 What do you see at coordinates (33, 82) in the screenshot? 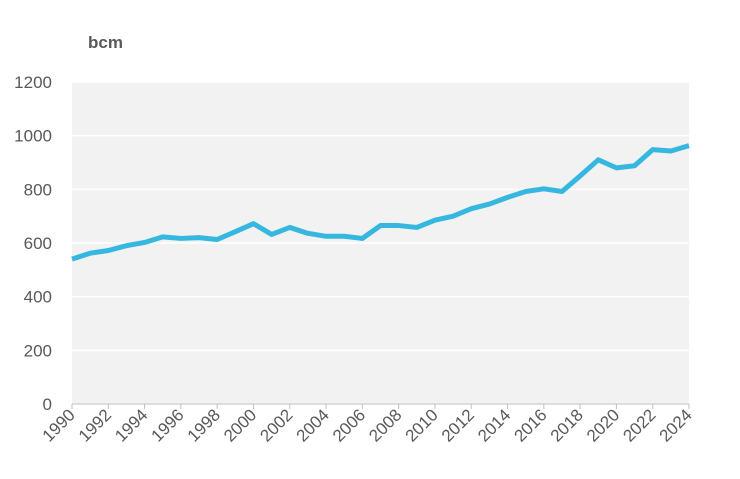
I see `y-tick-label: 1200` at bounding box center [33, 82].